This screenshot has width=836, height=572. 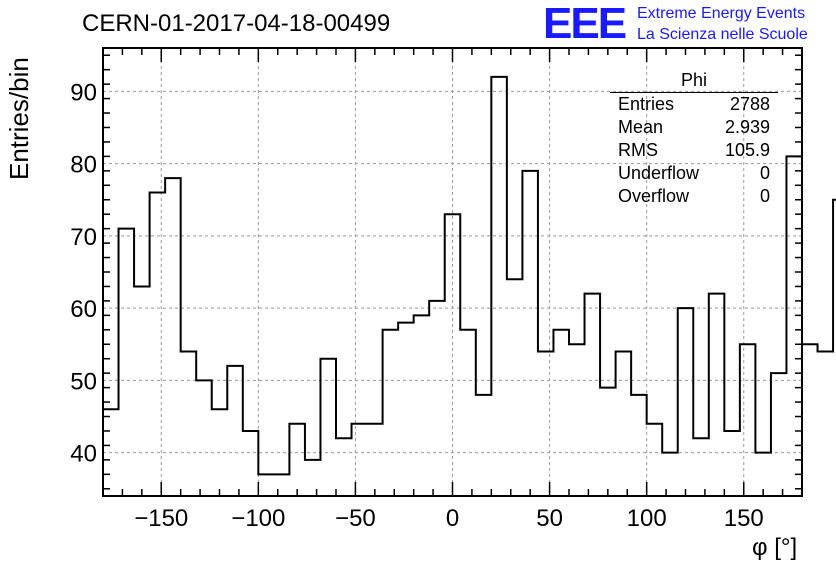 What do you see at coordinates (694, 127) in the screenshot?
I see `stats-row-mean: Mean 2.939` at bounding box center [694, 127].